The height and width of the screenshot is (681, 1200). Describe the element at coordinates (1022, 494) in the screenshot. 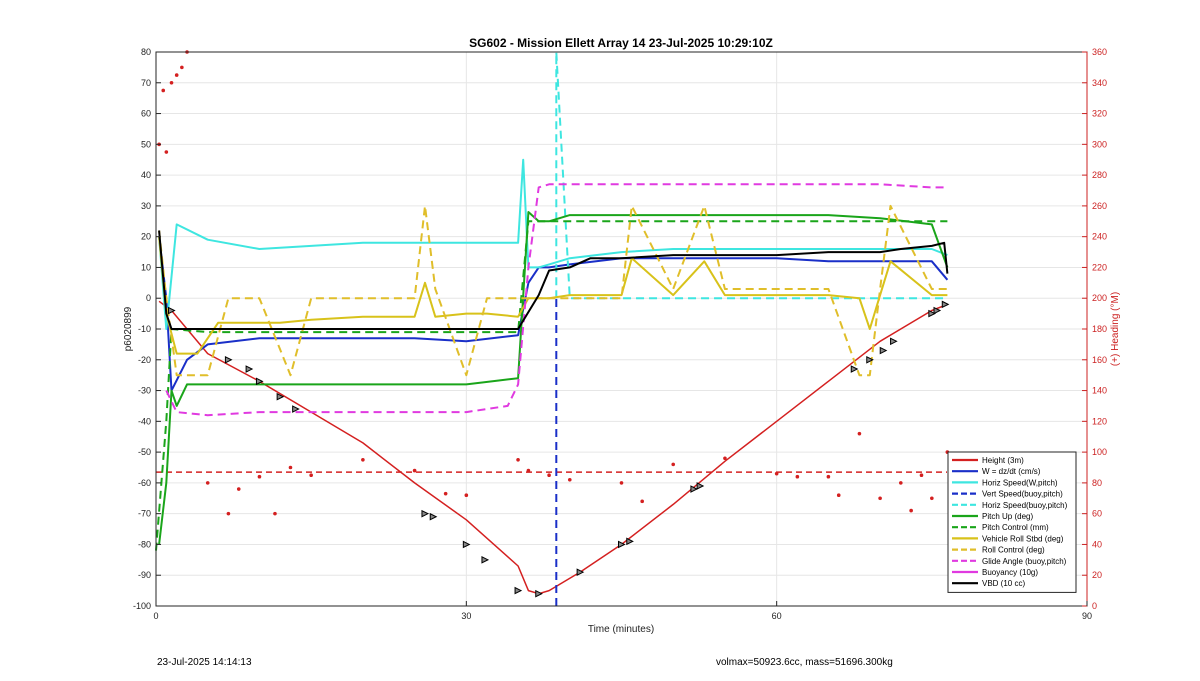

I see `legend-label: Vert Speed(buoy,pitch)` at that location.